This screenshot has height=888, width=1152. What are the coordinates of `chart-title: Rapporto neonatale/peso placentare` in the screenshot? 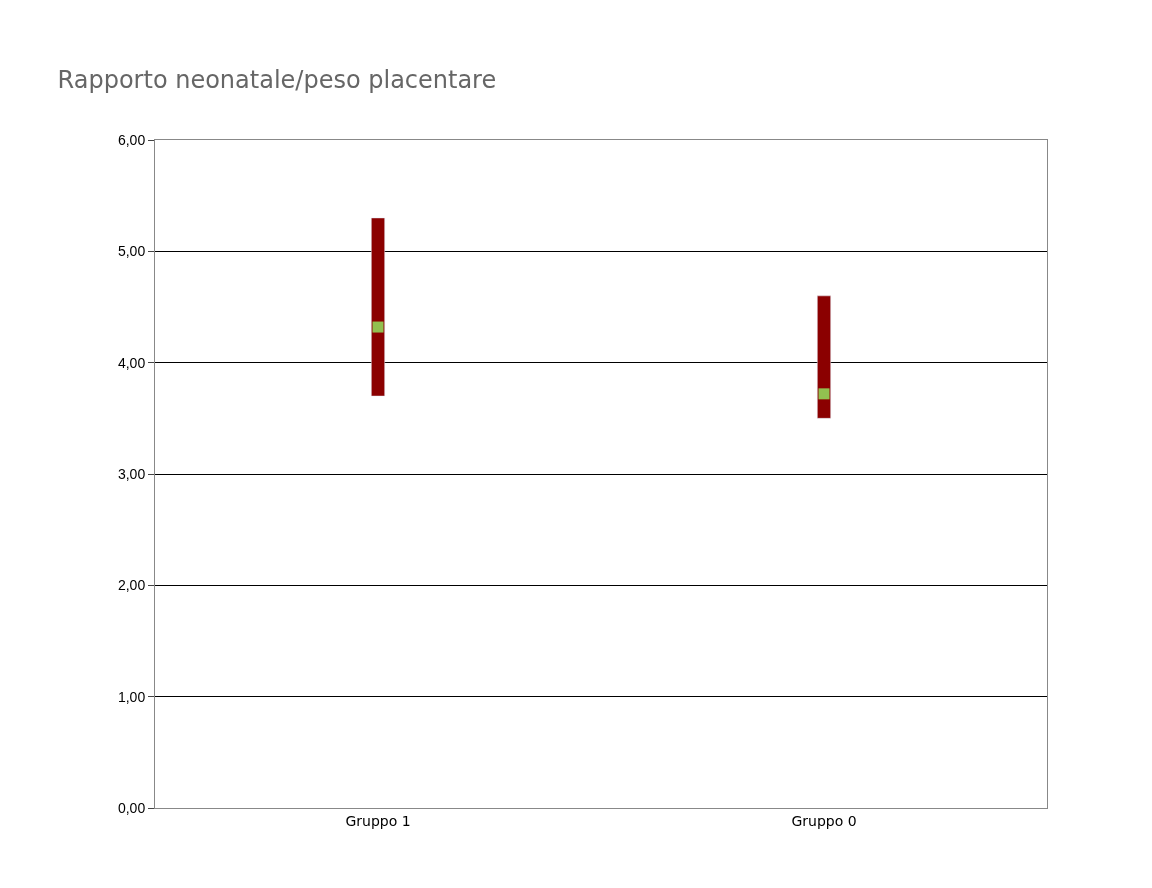 It's located at (277, 79).